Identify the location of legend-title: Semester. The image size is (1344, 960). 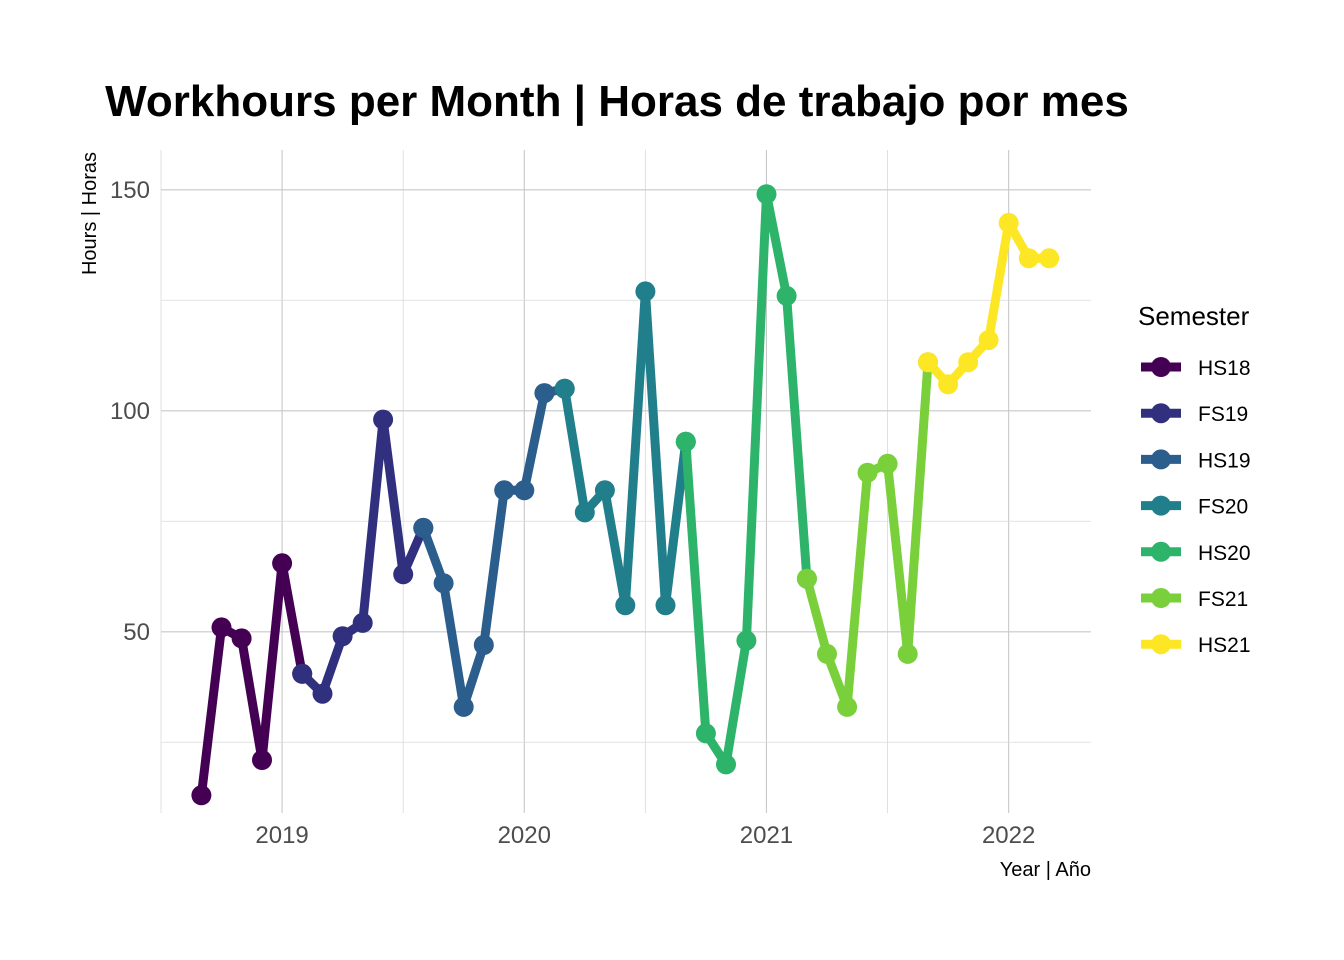
(1194, 316).